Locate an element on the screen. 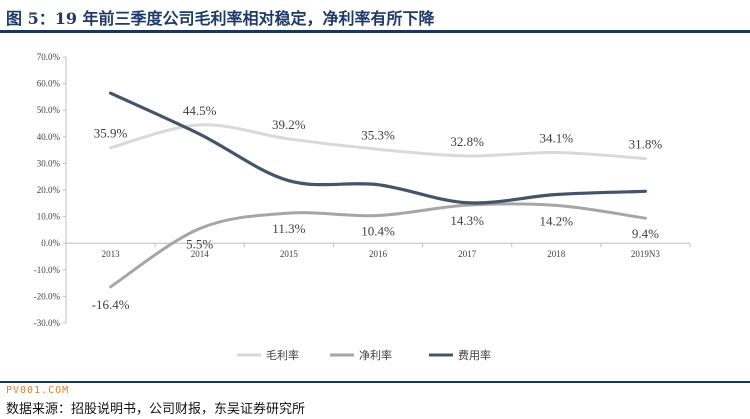 The width and height of the screenshot is (750, 419). x-tick-label: 2015 is located at coordinates (289, 254).